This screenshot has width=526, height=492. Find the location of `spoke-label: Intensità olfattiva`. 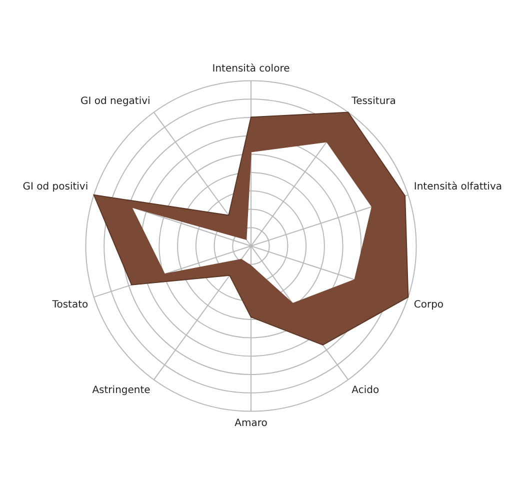

spoke-label: Intensità olfattiva is located at coordinates (458, 187).